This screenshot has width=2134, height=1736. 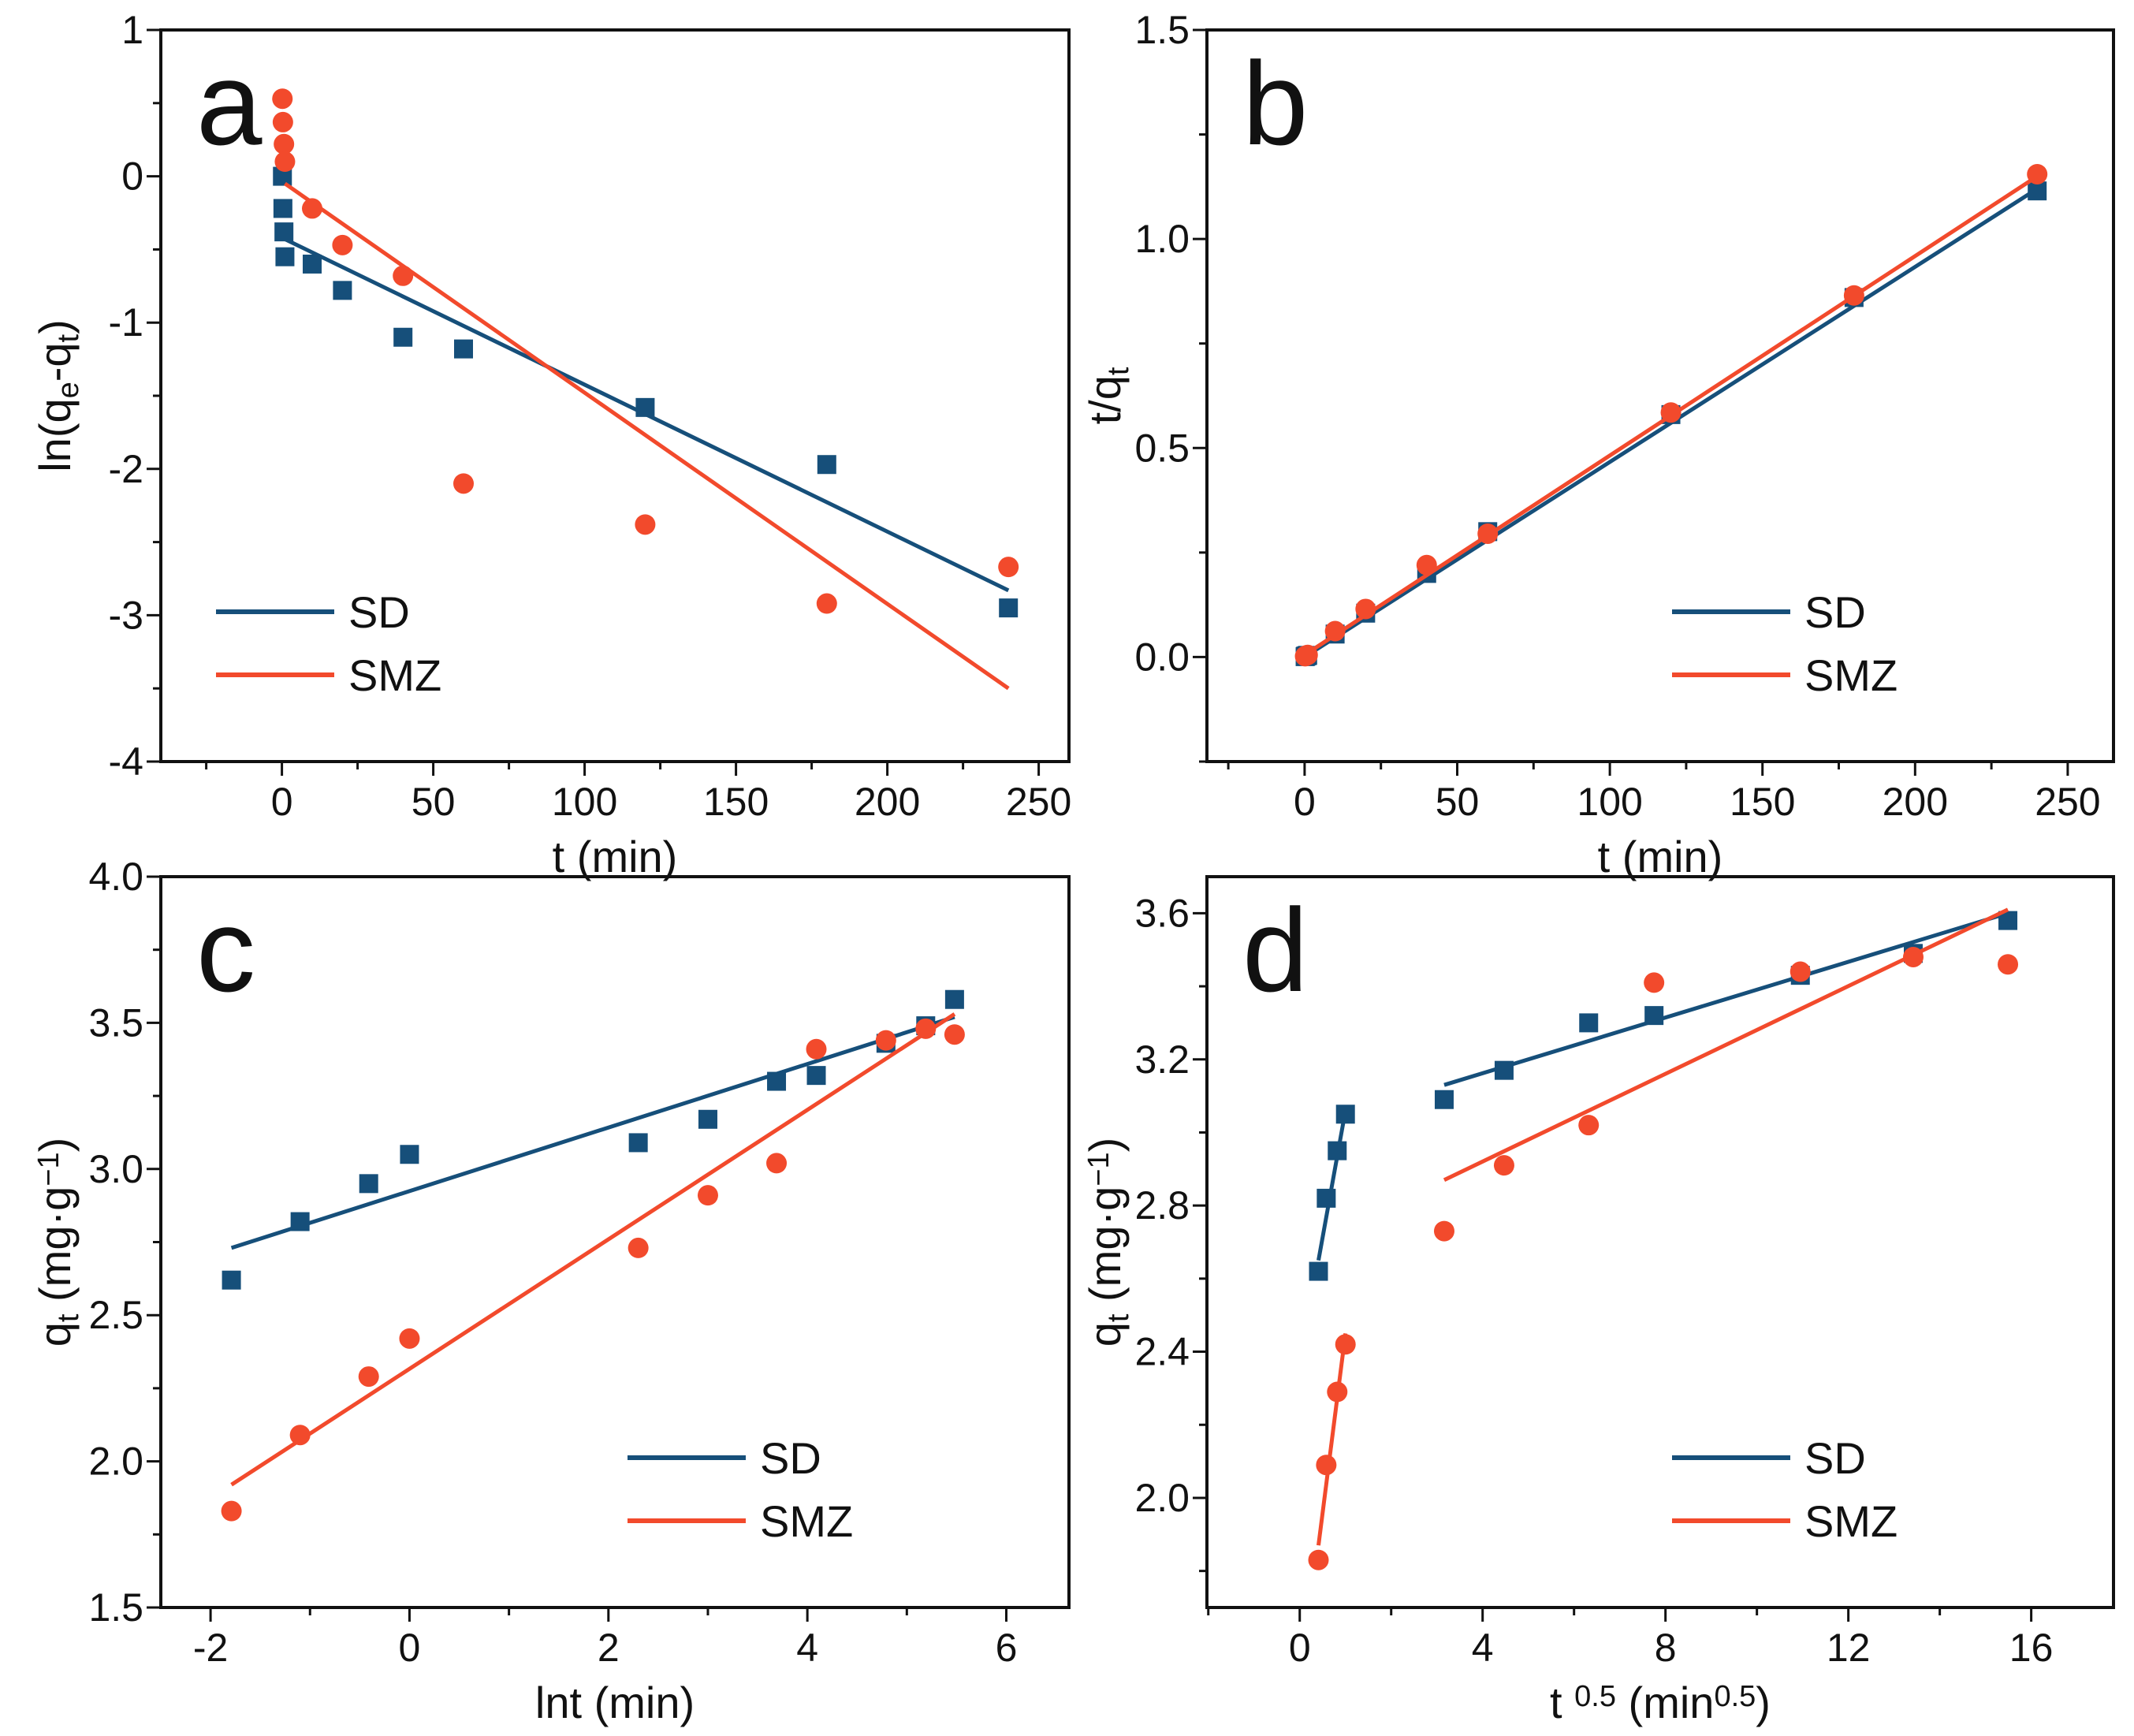 I want to click on label-part: t/q, so click(x=1105, y=399).